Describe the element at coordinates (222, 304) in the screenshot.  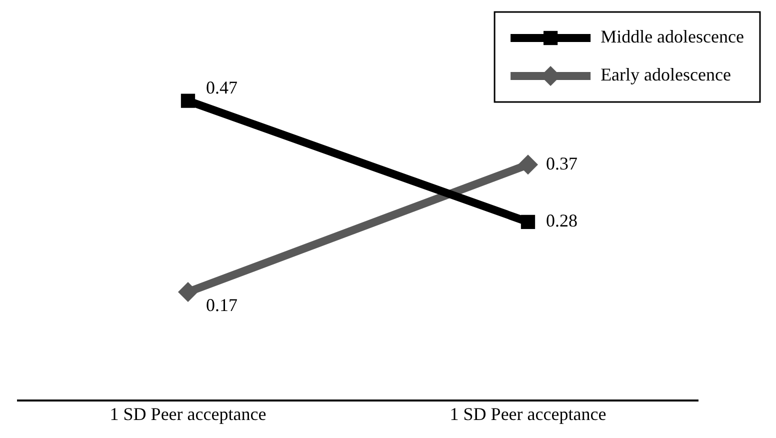
I see `data-label: 0.17` at that location.